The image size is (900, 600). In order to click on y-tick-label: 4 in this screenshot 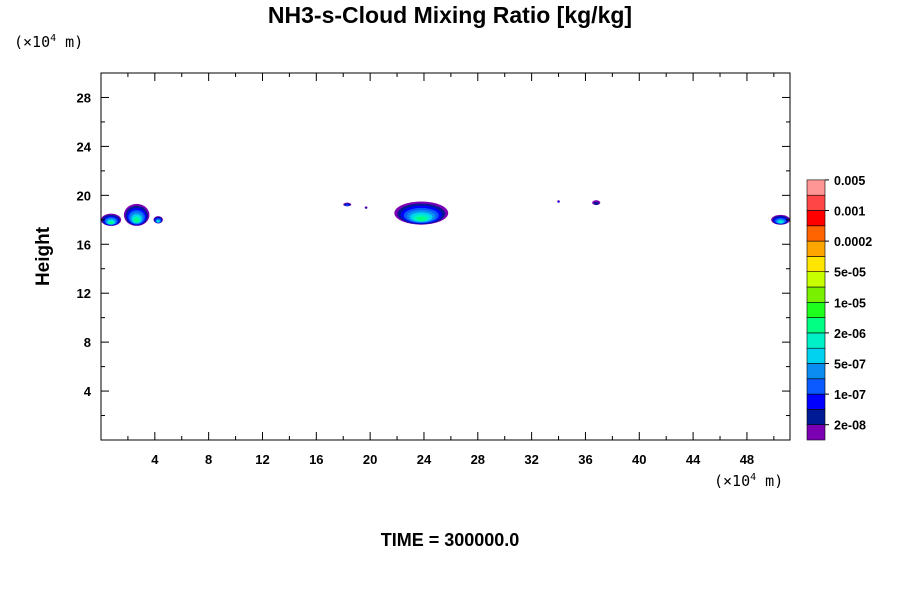, I will do `click(88, 391)`.